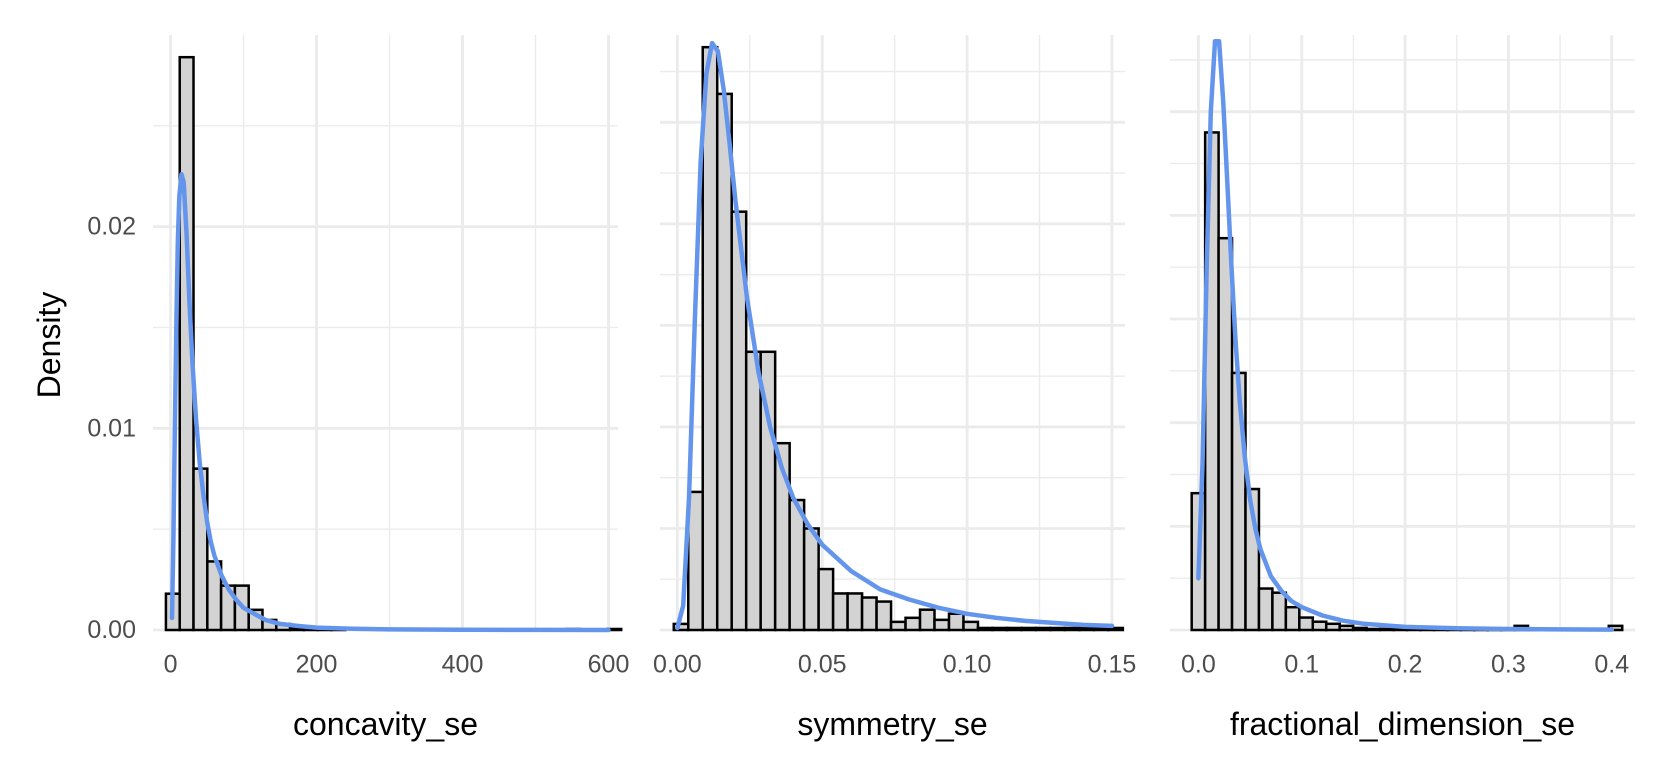 This screenshot has width=1661, height=775. What do you see at coordinates (463, 665) in the screenshot?
I see `x-tick-label: 400` at bounding box center [463, 665].